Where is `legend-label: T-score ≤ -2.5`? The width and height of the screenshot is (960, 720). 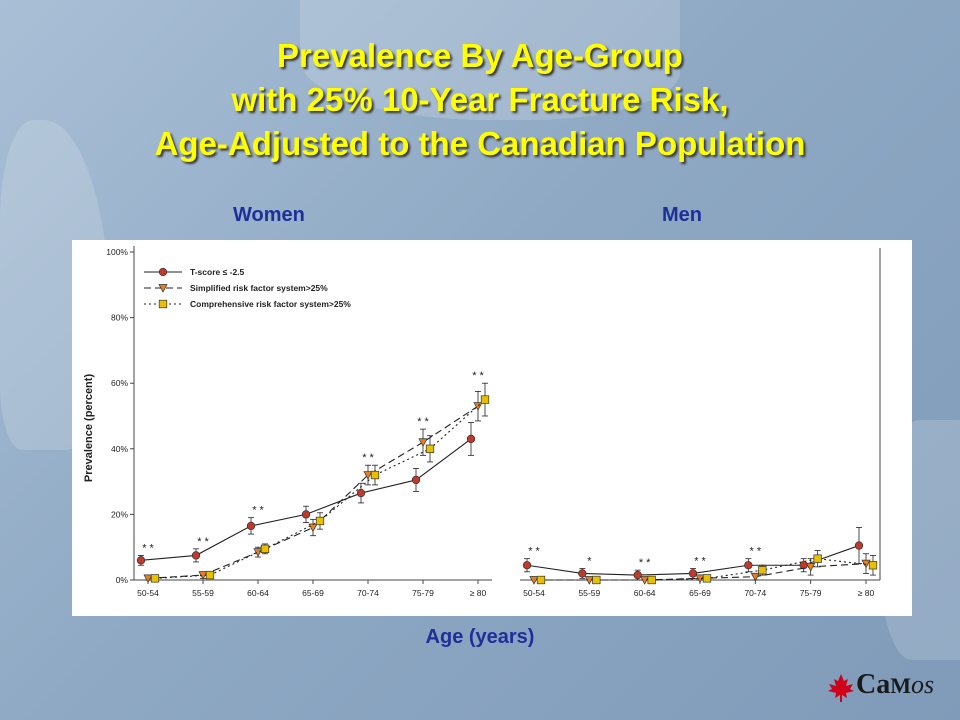
legend-label: T-score ≤ -2.5 is located at coordinates (217, 272).